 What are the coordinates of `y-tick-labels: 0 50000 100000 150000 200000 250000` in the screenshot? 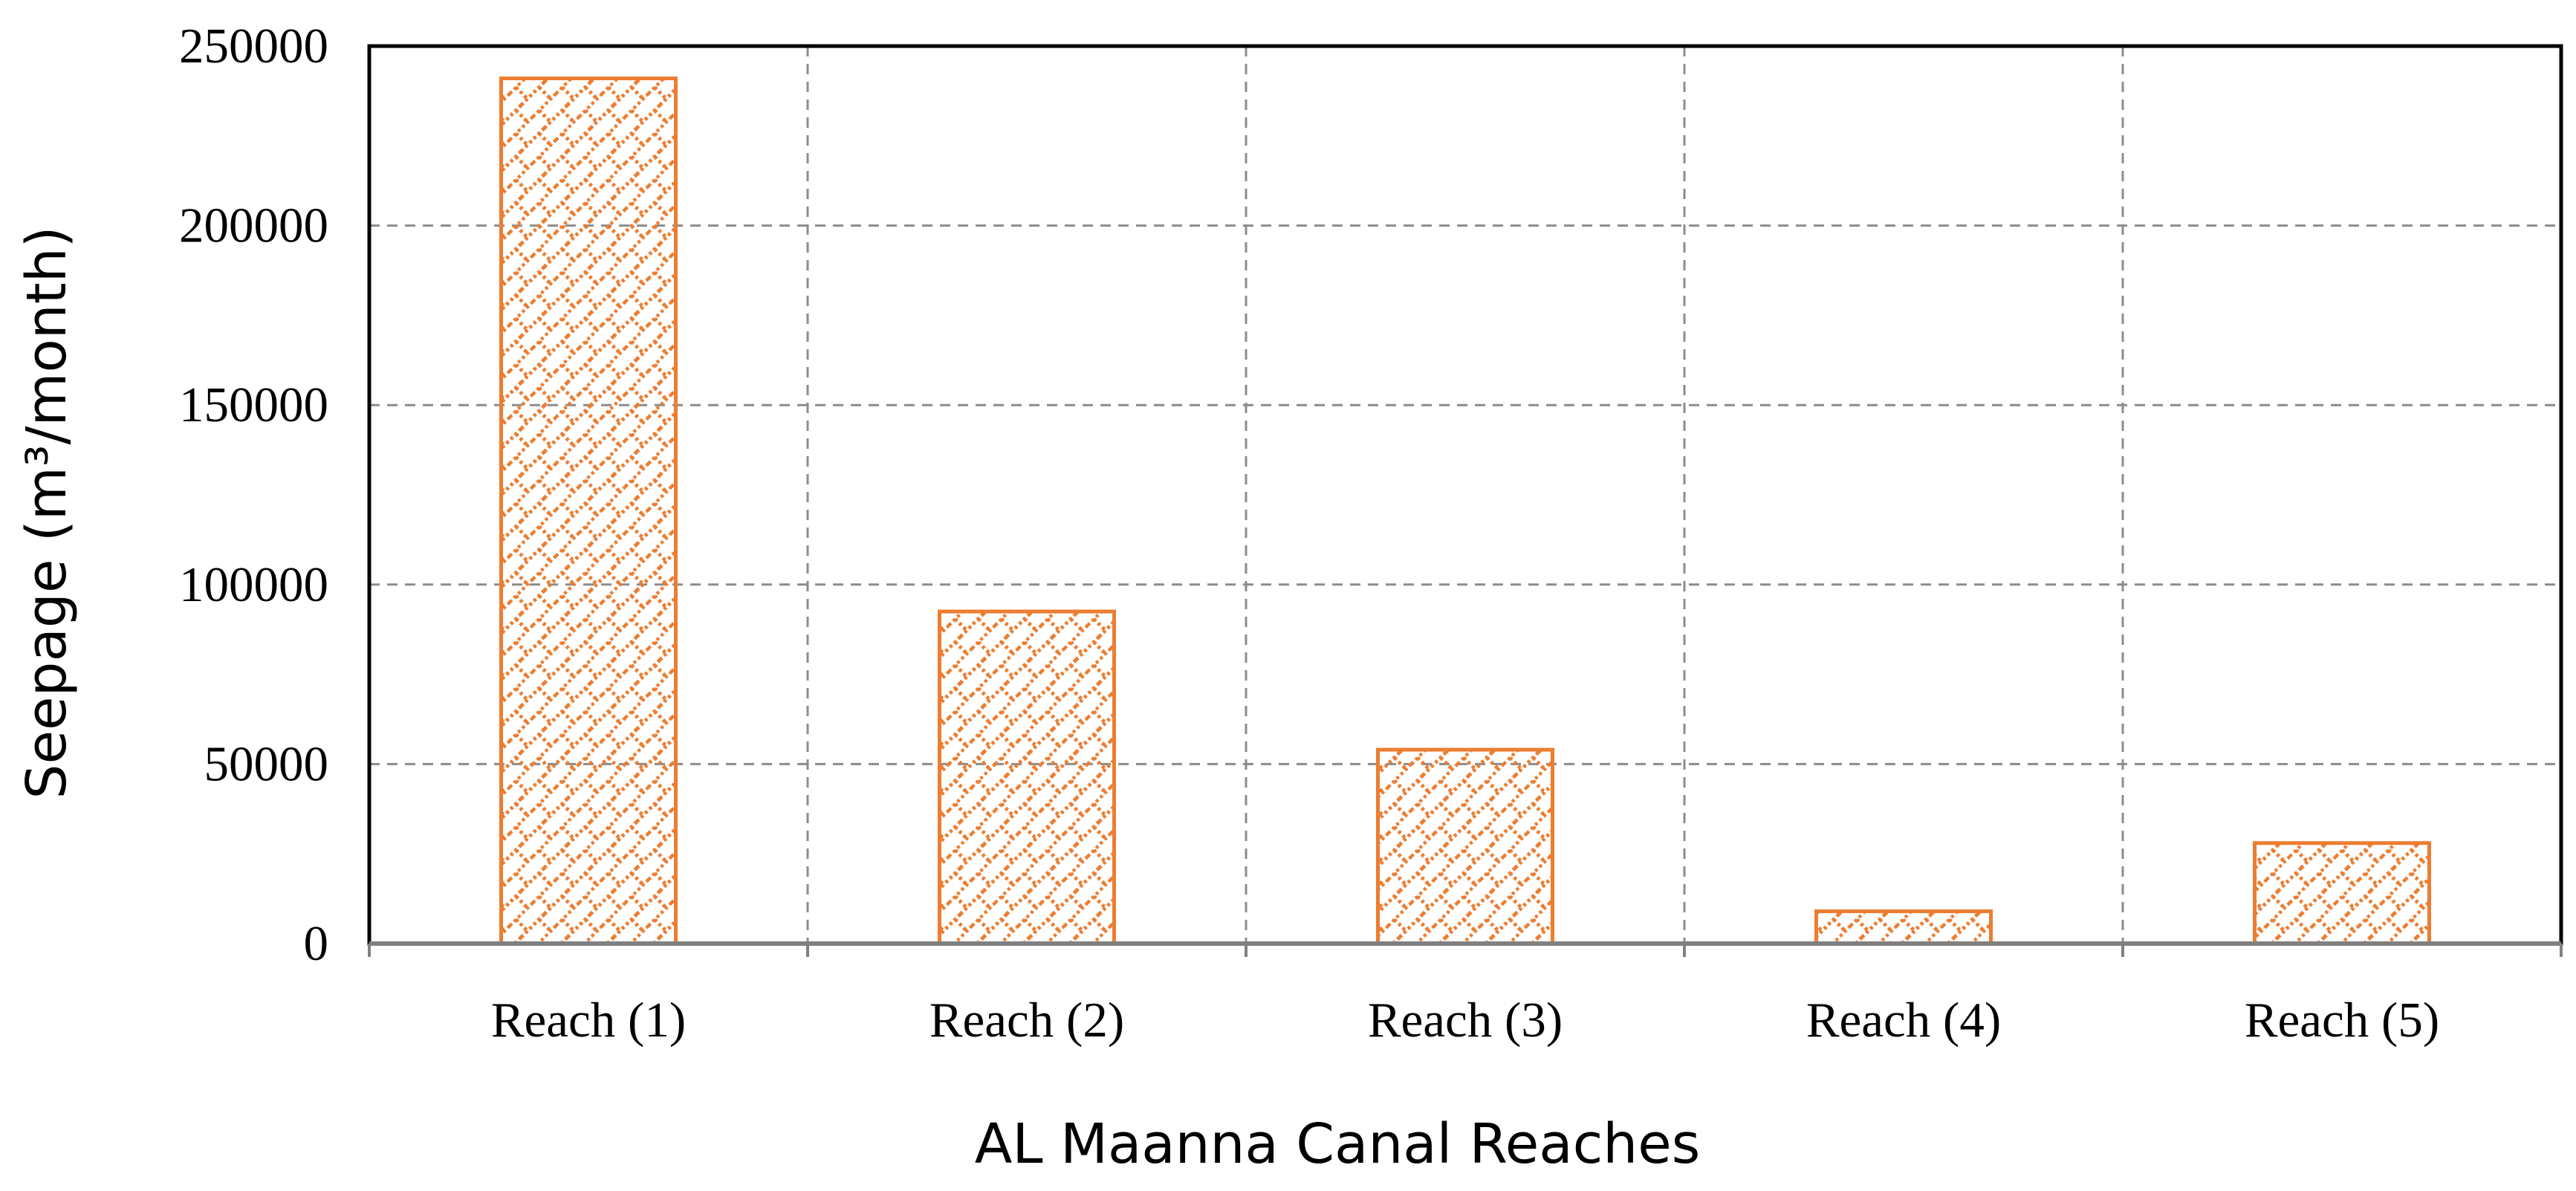 It's located at (253, 495).